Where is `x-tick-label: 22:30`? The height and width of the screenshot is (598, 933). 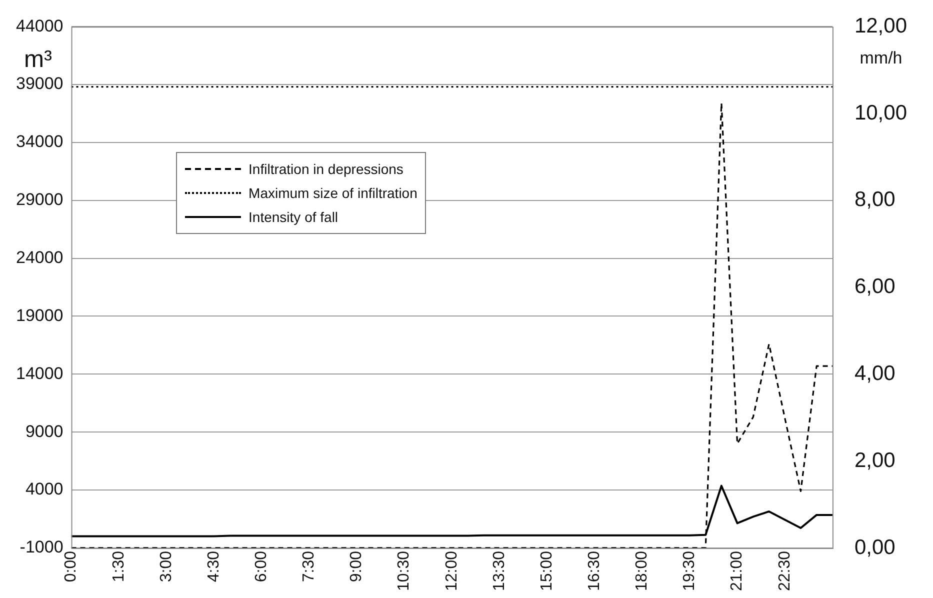 x-tick-label: 22:30 is located at coordinates (785, 571).